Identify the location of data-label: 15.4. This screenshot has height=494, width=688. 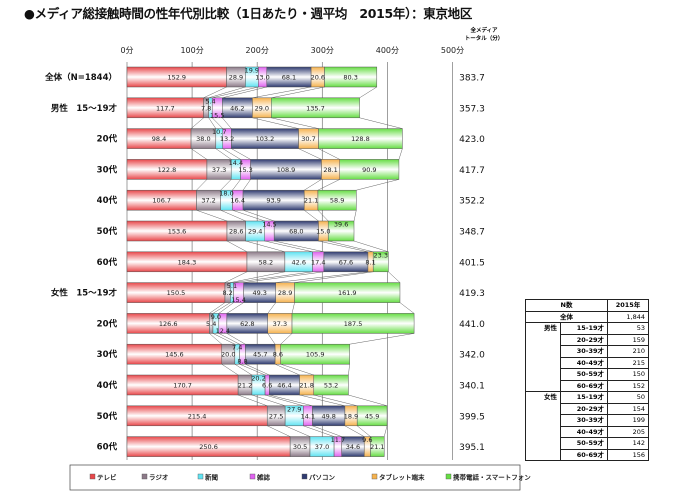
(238, 300).